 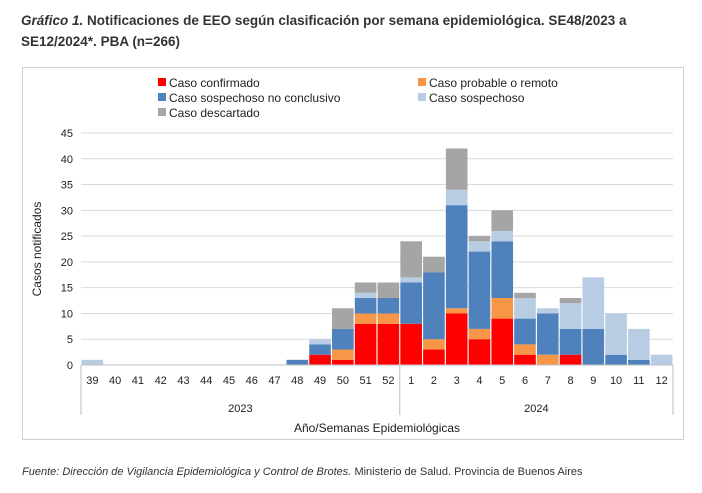 I want to click on x-tick-label: 45, so click(x=229, y=381).